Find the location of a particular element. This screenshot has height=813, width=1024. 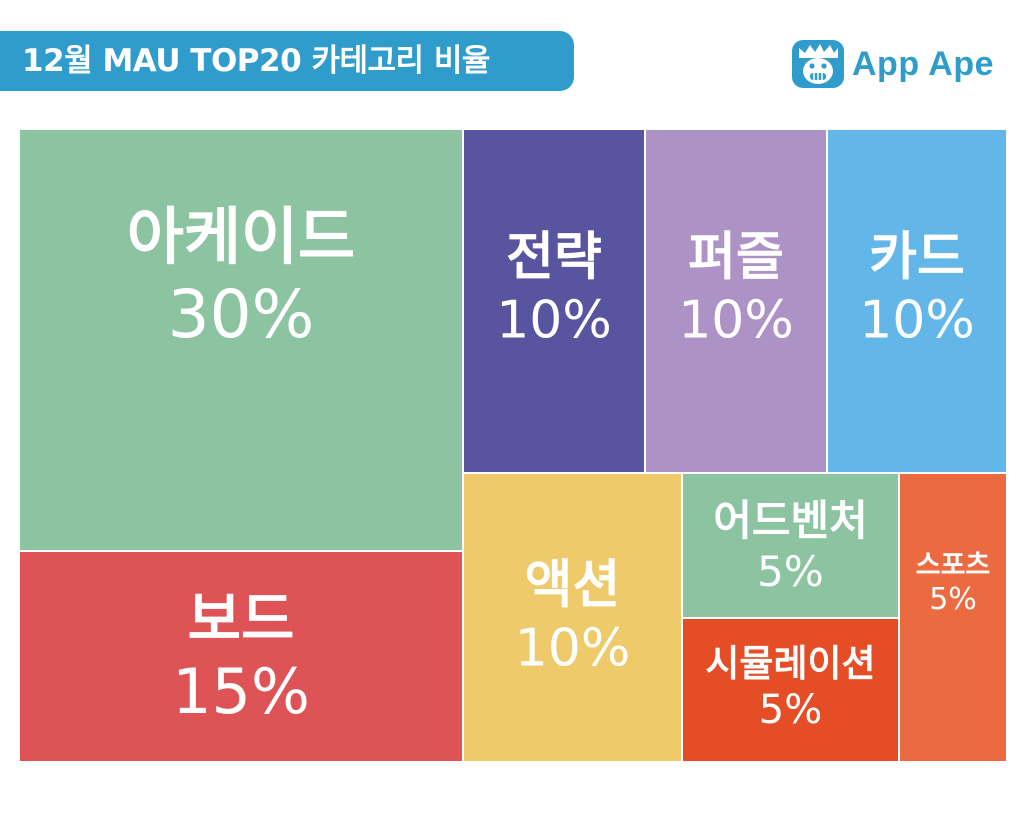

category-label: 시뮬레이션 is located at coordinates (790, 664).